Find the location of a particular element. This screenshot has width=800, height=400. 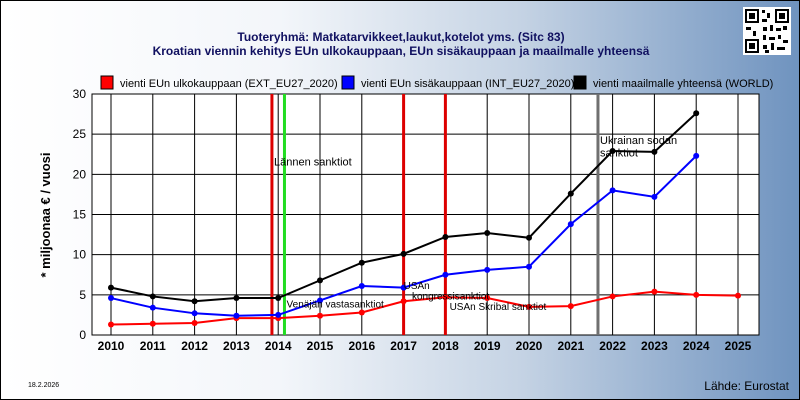

x-tick-label: 2021 is located at coordinates (570, 346).